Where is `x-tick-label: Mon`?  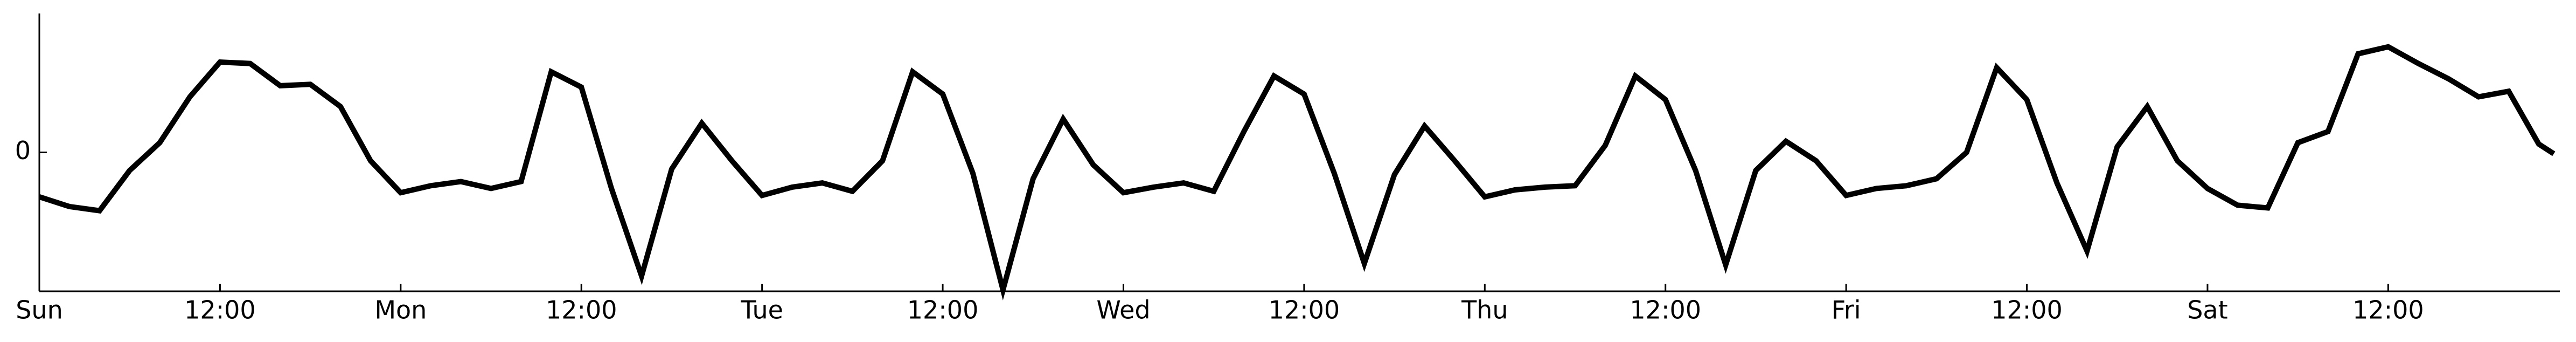 x-tick-label: Mon is located at coordinates (400, 310).